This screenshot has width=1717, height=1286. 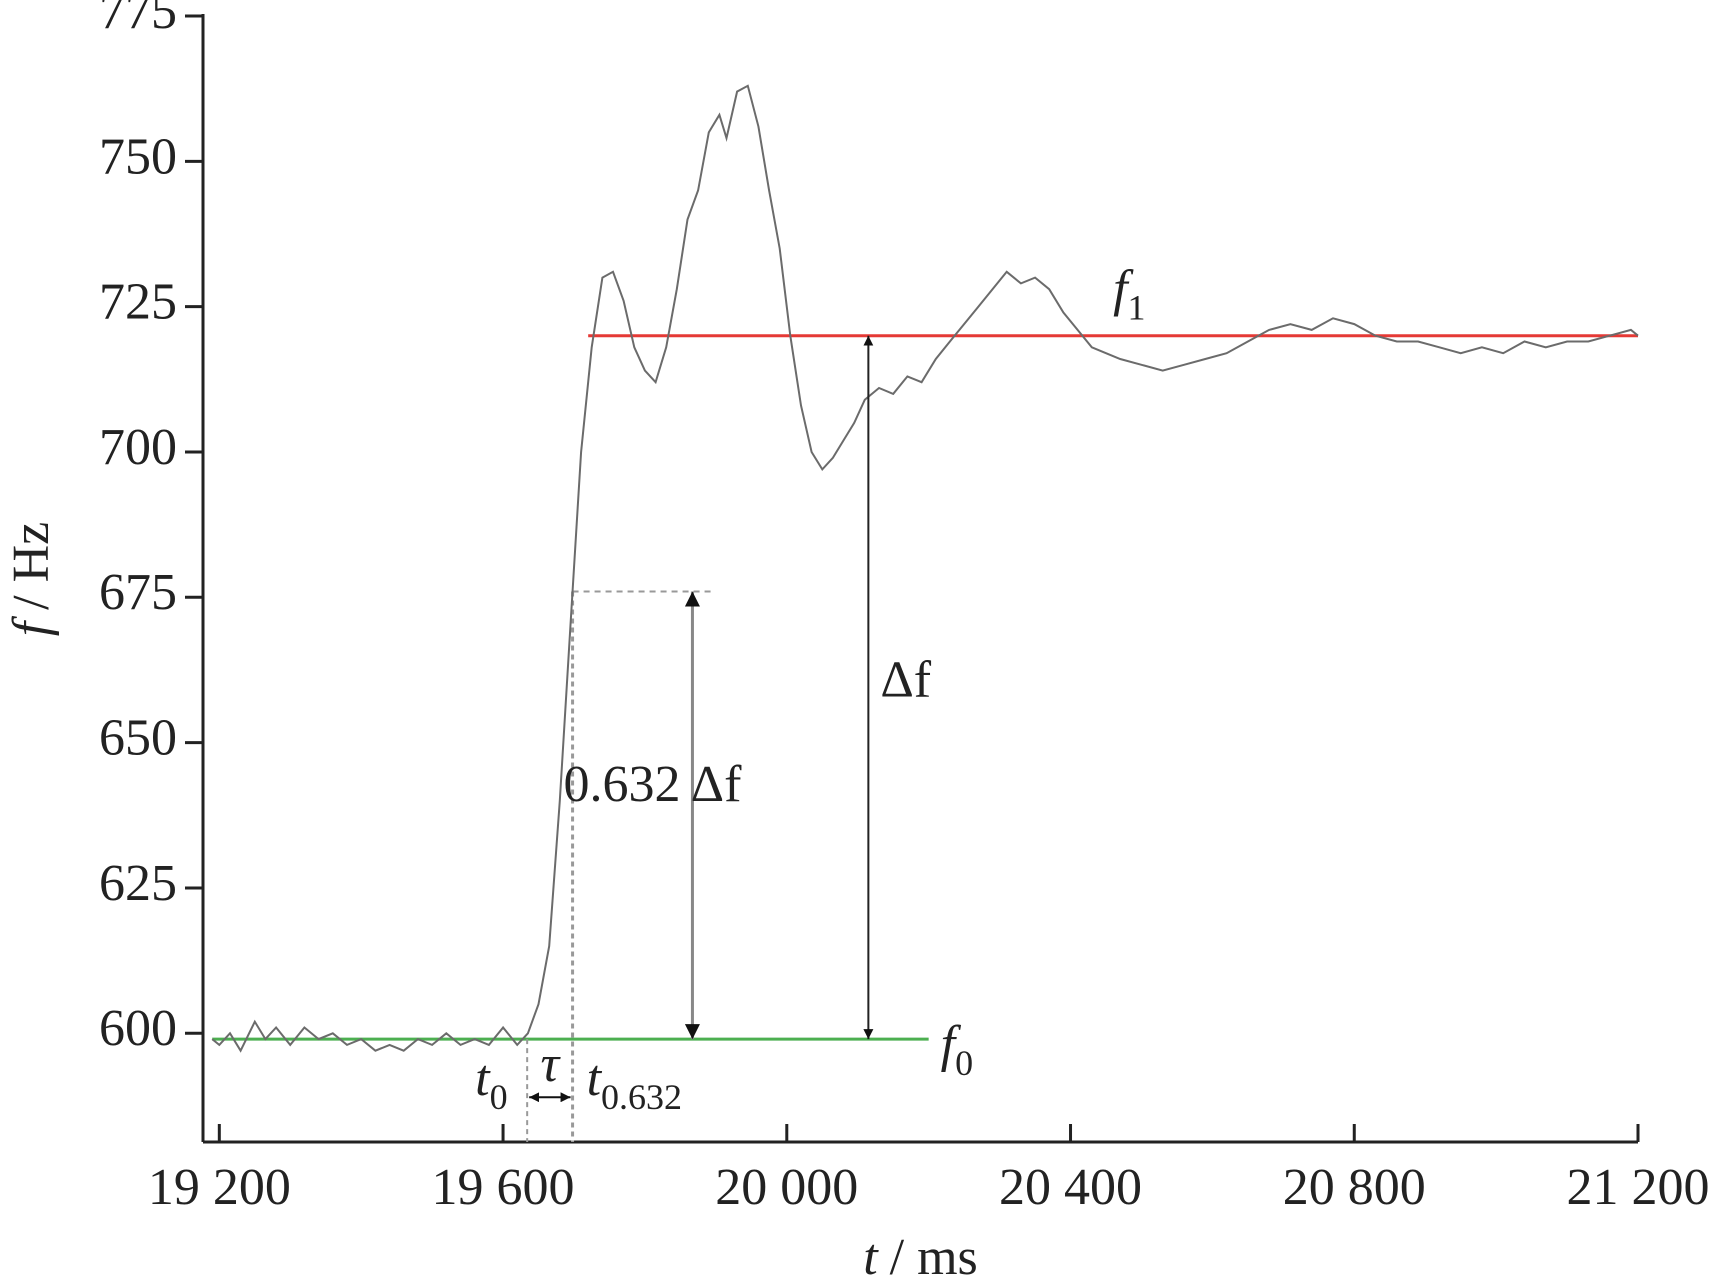 I want to click on y-tick-label: 675, so click(x=138, y=592).